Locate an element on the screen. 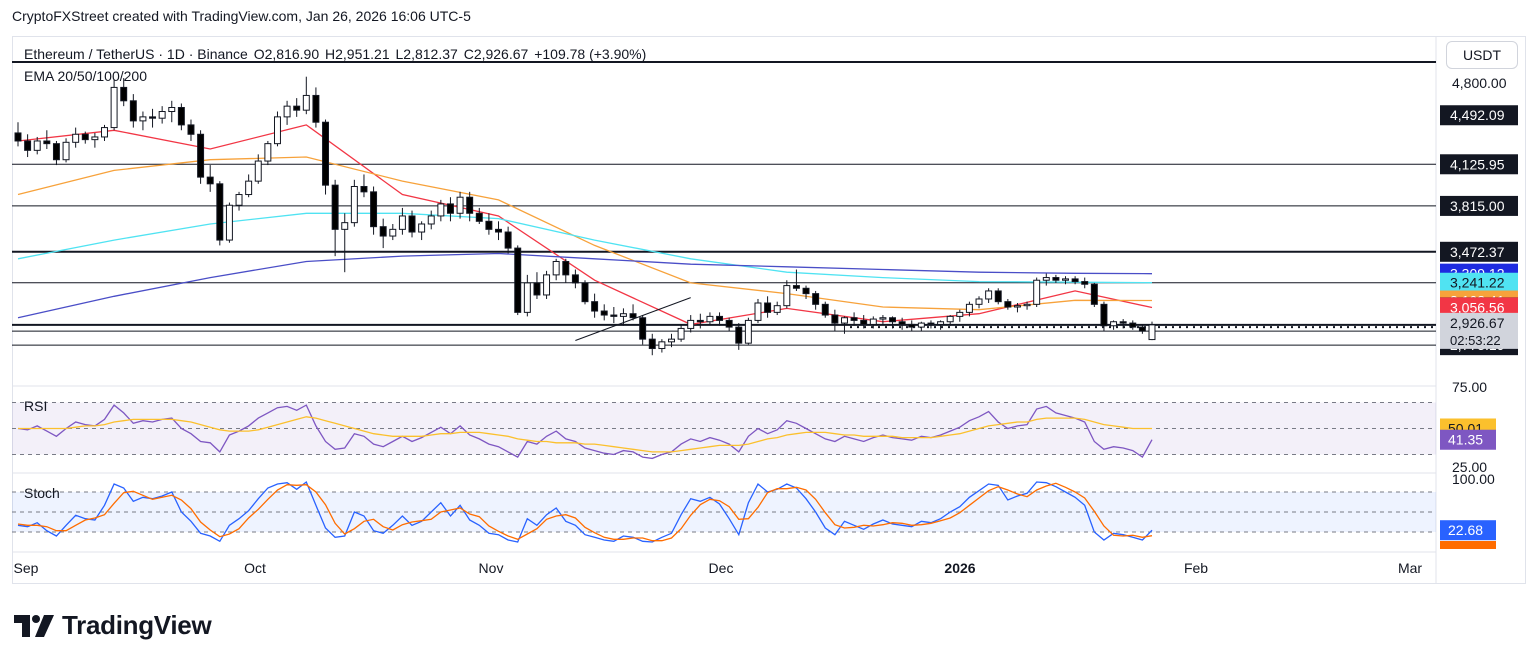 The height and width of the screenshot is (662, 1536). price-label-text: 4,492.09 is located at coordinates (1477, 115).